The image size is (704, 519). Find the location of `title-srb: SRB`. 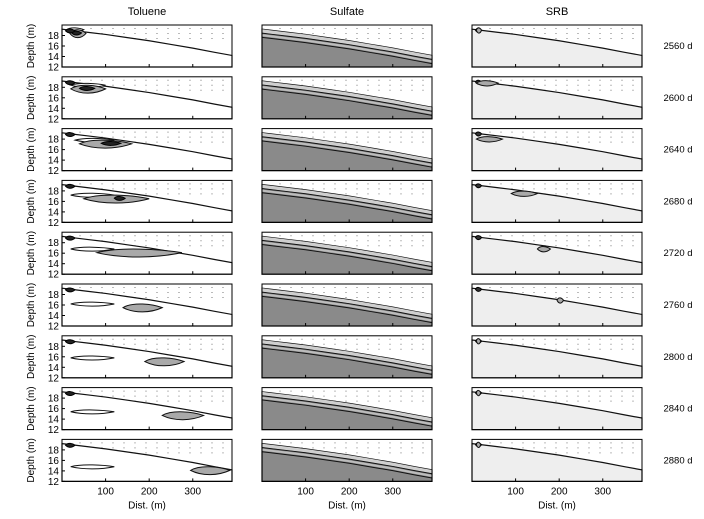

title-srb: SRB is located at coordinates (557, 12).